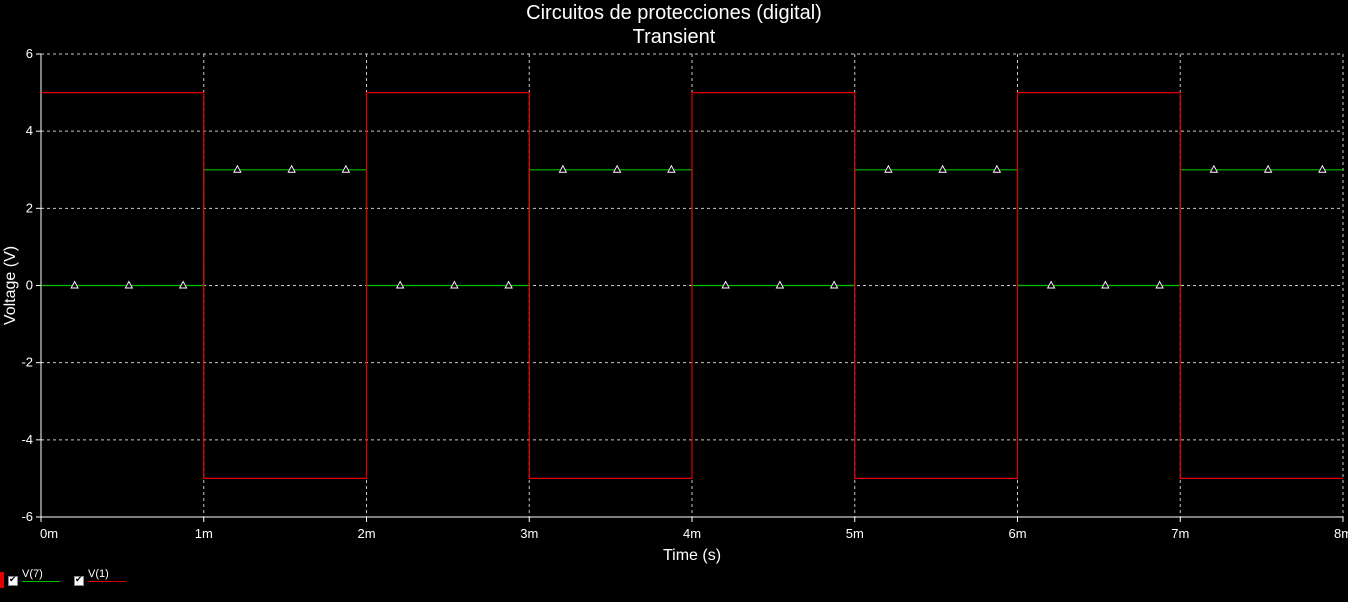  I want to click on x-tick-label: 8m, so click(1341, 533).